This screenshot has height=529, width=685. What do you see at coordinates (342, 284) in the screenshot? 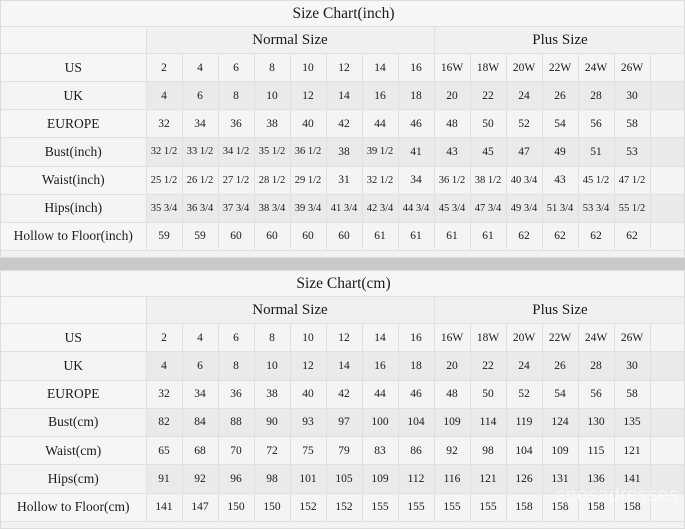
I see `title-row: Size Chart(cm)` at bounding box center [342, 284].